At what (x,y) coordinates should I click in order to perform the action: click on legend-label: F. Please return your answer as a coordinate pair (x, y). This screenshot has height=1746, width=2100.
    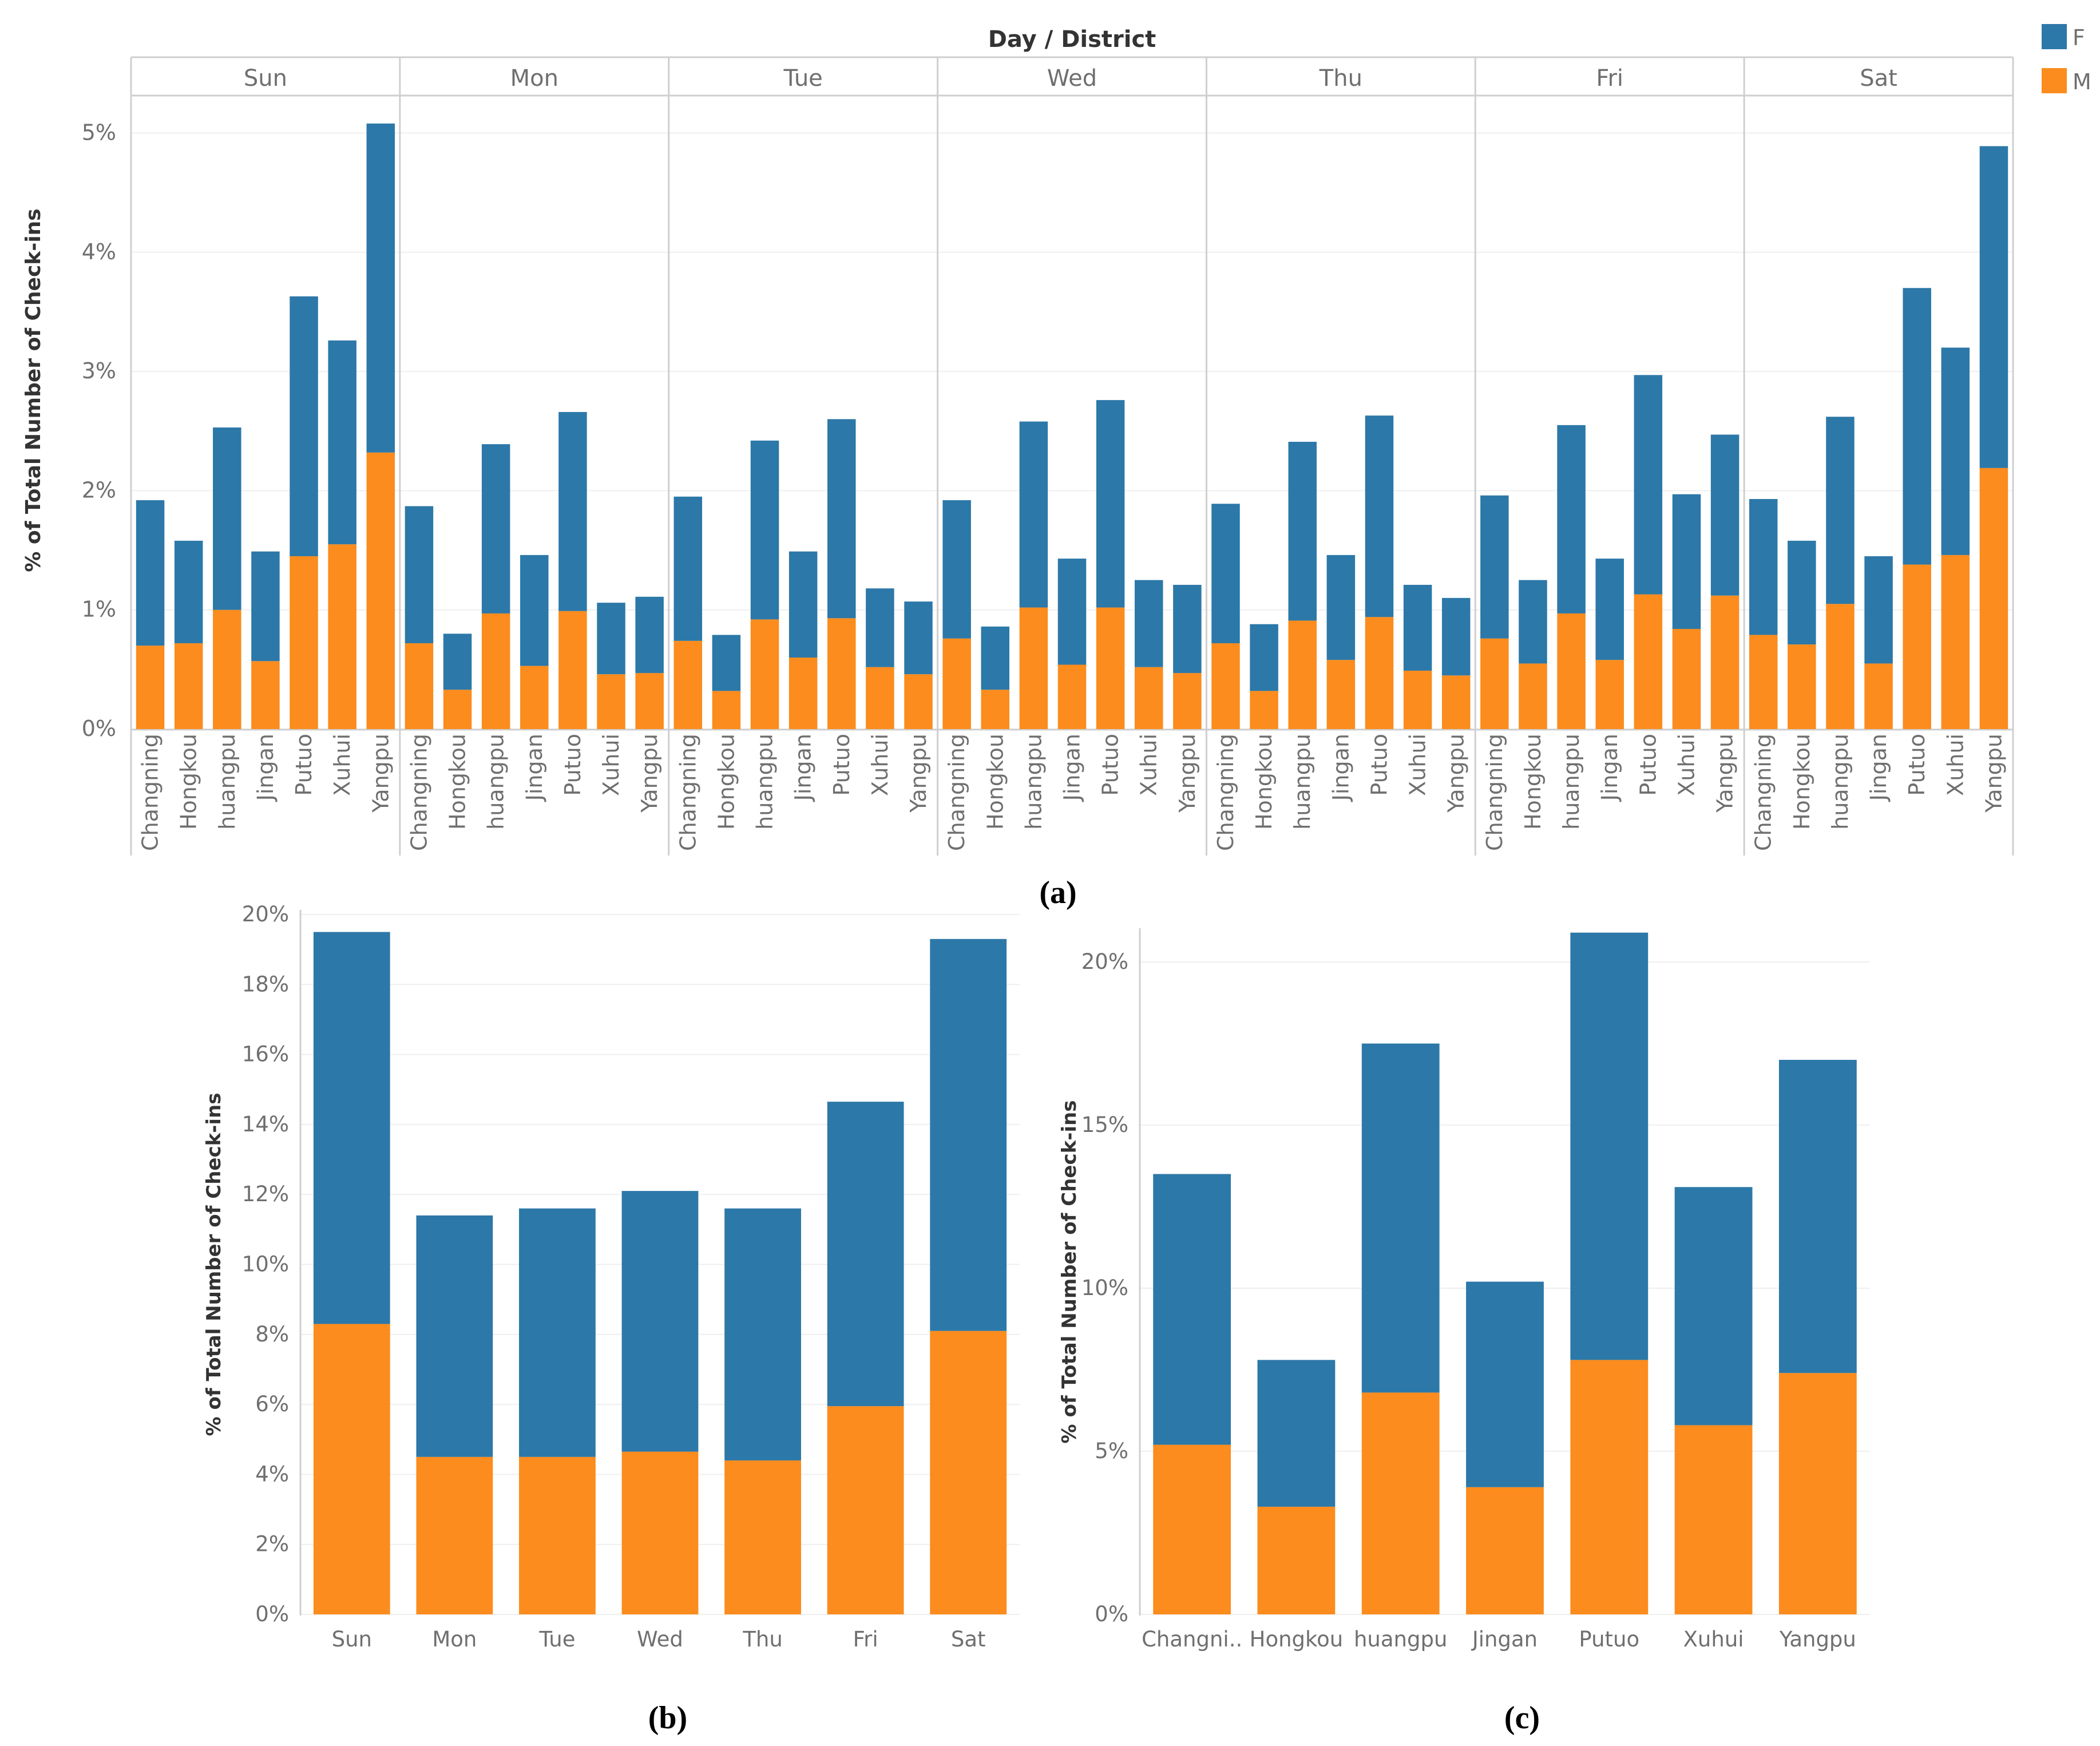
    Looking at the image, I should click on (2079, 37).